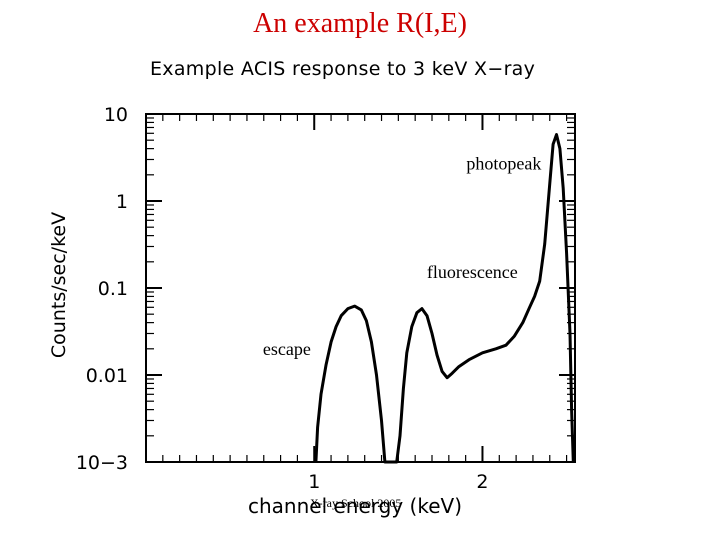 The image size is (720, 540). I want to click on annotation-fluorescence: fluorescence, so click(472, 272).